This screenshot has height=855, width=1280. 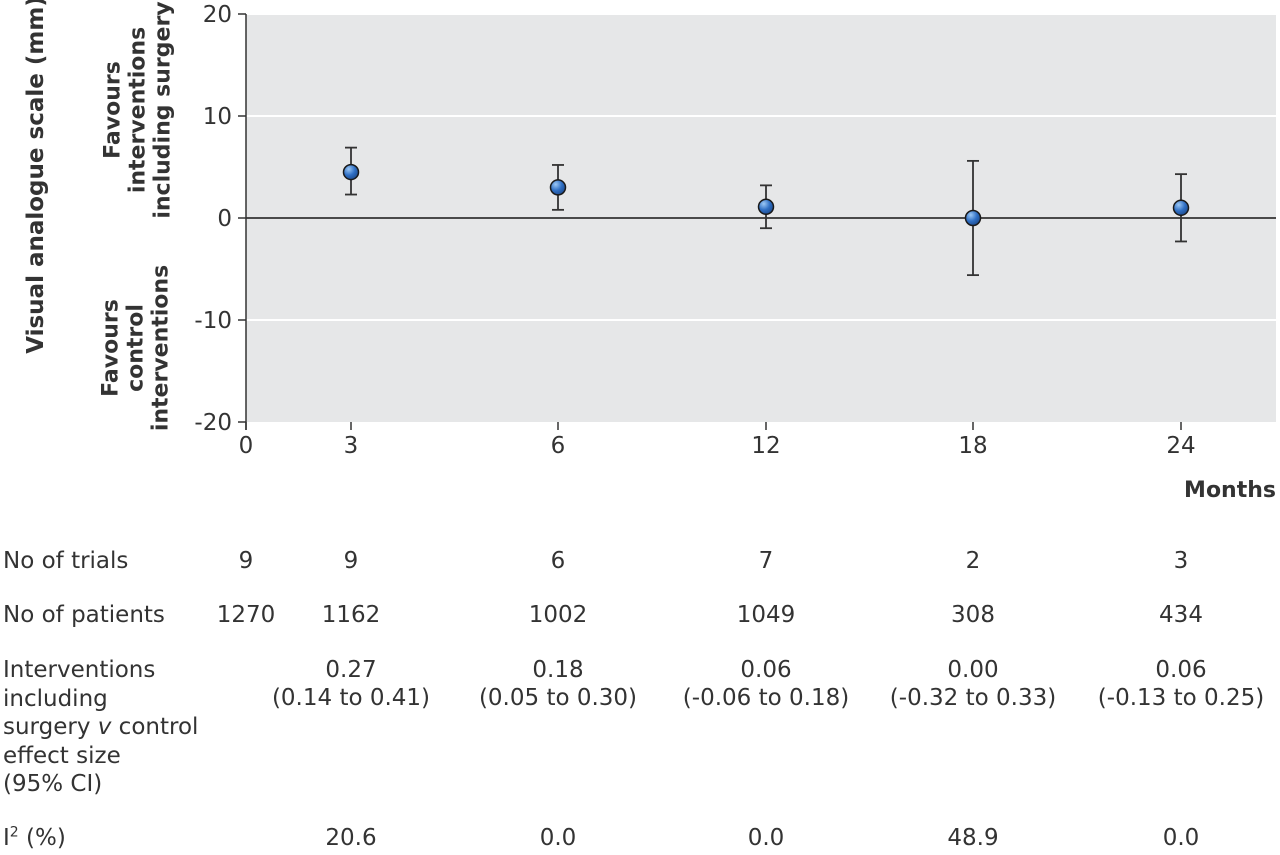 I want to click on tick-label-x-0: 0, so click(x=246, y=446).